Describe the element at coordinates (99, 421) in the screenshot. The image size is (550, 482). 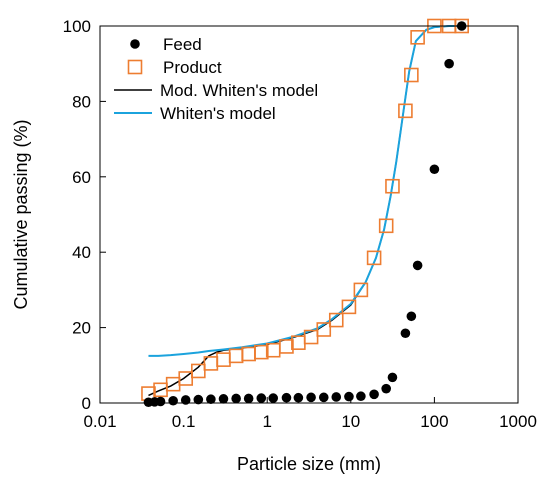
I see `x-tick-label: 0.01` at that location.